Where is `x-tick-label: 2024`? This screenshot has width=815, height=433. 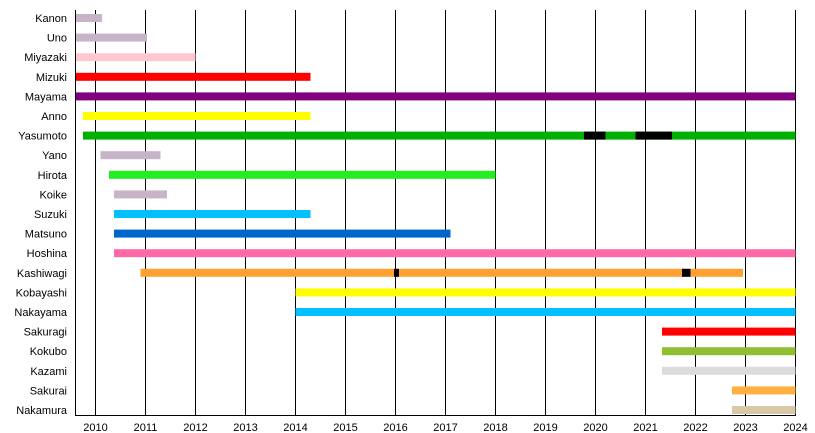 x-tick-label: 2024 is located at coordinates (795, 427).